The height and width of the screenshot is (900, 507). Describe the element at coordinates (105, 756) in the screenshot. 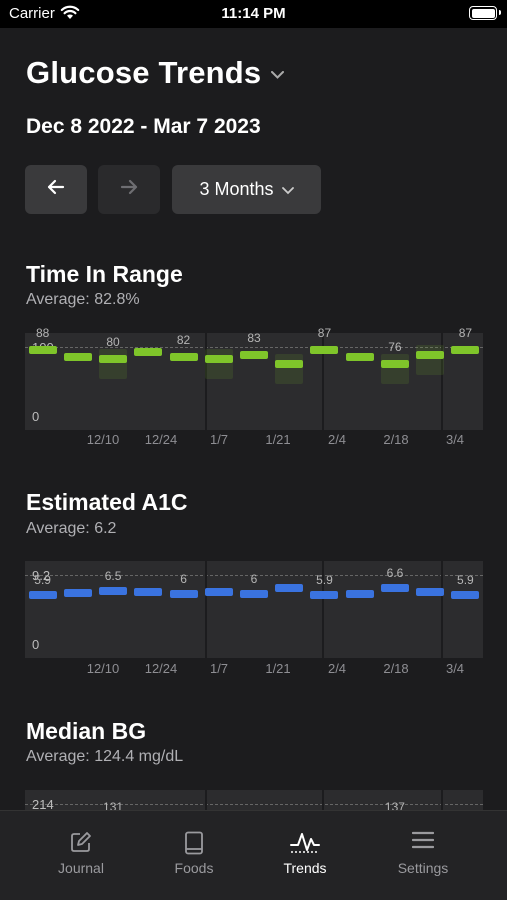

I see `median-bg-average: Average: 124.4 mg/dL` at that location.